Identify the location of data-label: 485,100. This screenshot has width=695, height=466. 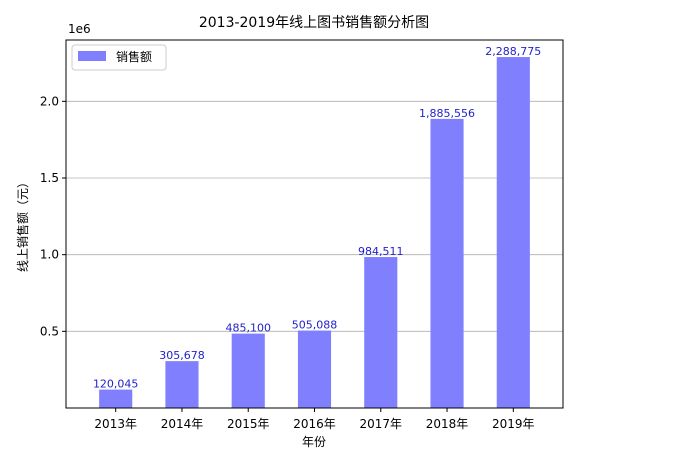
(248, 328).